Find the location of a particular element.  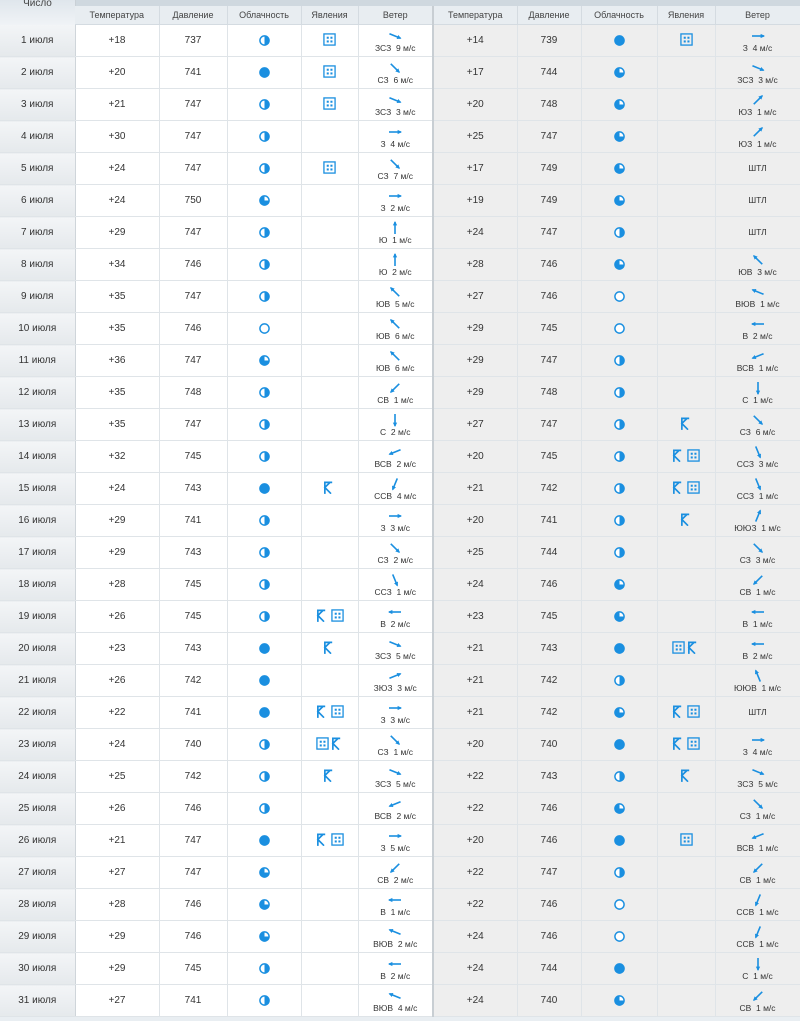

date-cell: 4 июля is located at coordinates (38, 136).